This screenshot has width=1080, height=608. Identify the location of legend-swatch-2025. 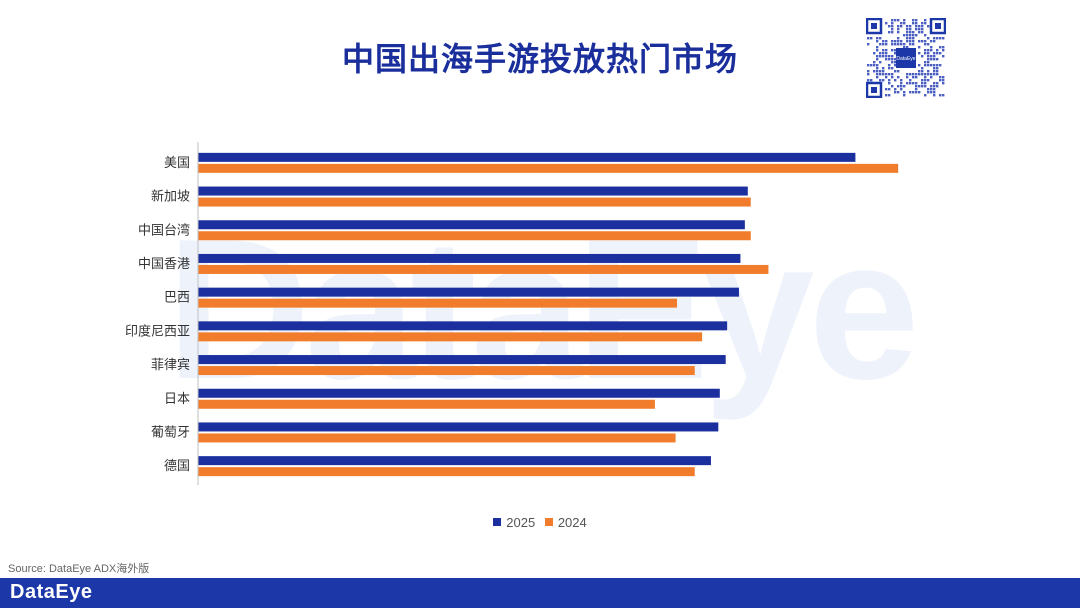
(497, 522).